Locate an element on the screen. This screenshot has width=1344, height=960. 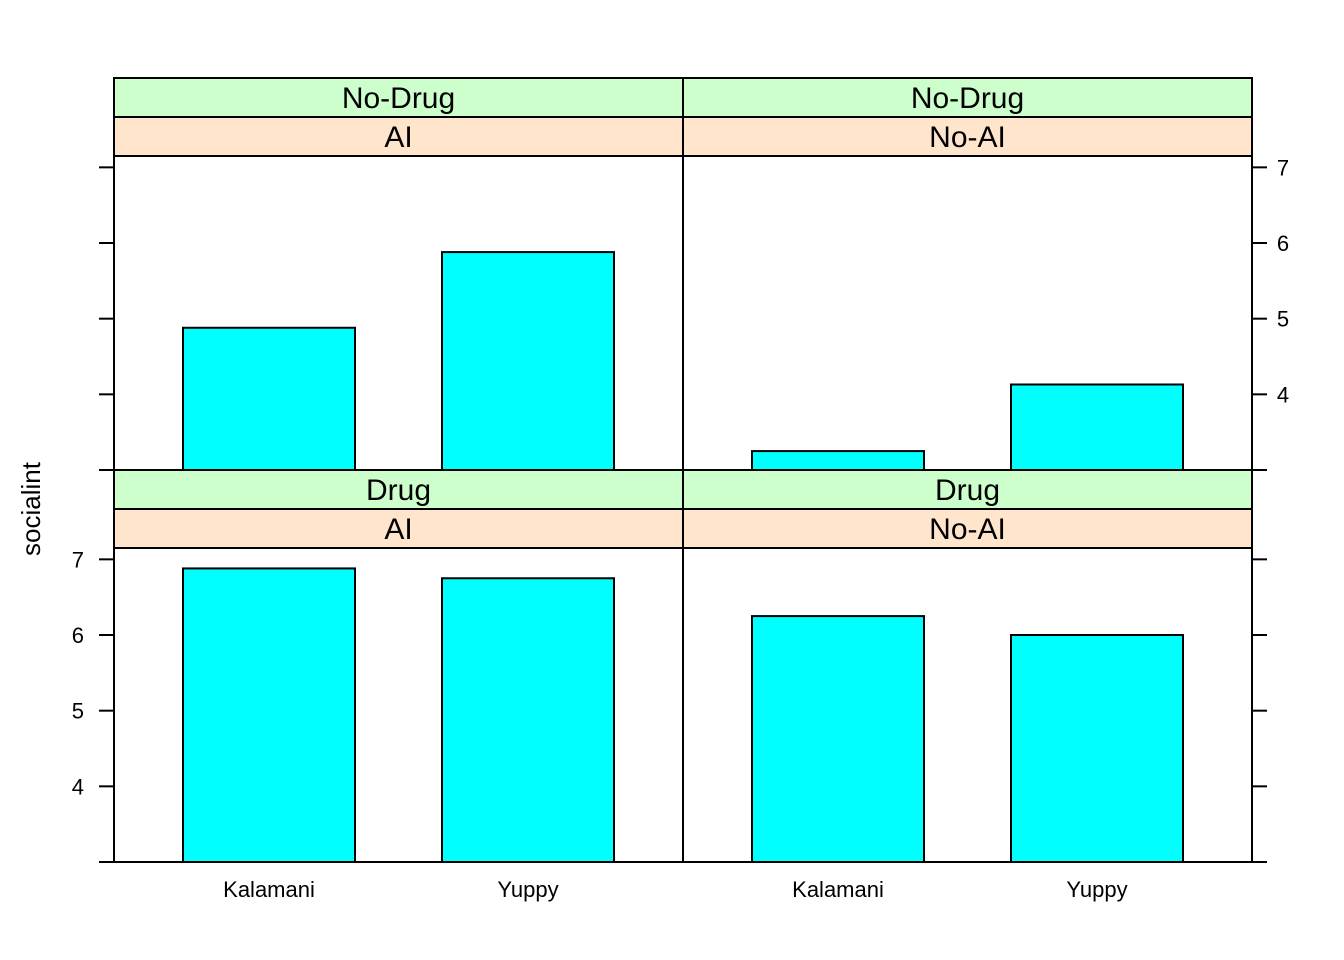
strip-drug-label-0: No-Drug is located at coordinates (398, 98).